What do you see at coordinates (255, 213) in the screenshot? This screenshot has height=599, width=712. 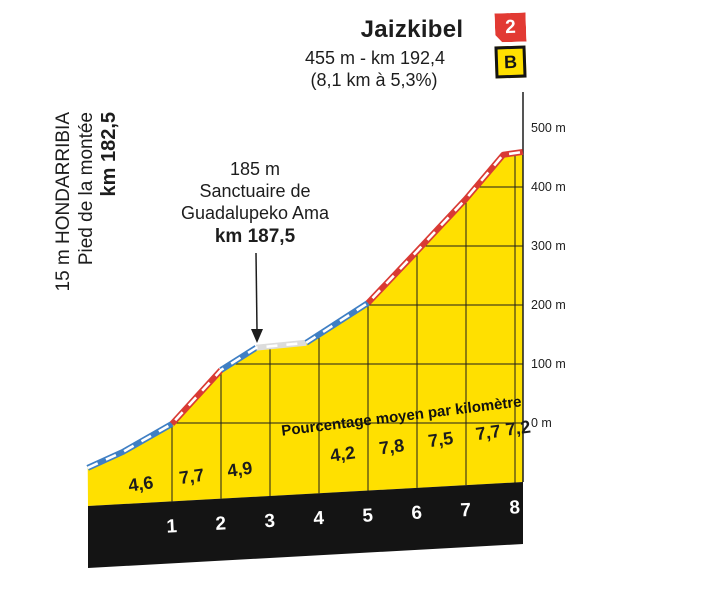 I see `sanctuary-name-line2: Guadalupeko Ama` at bounding box center [255, 213].